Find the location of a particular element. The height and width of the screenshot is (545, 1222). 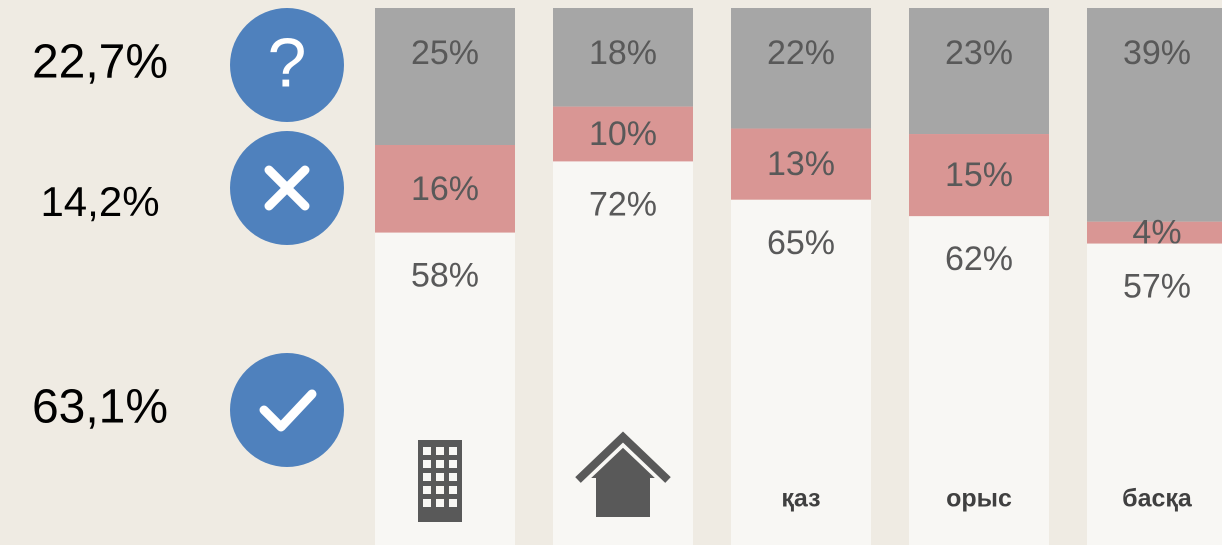

value-label: 15% is located at coordinates (979, 175).